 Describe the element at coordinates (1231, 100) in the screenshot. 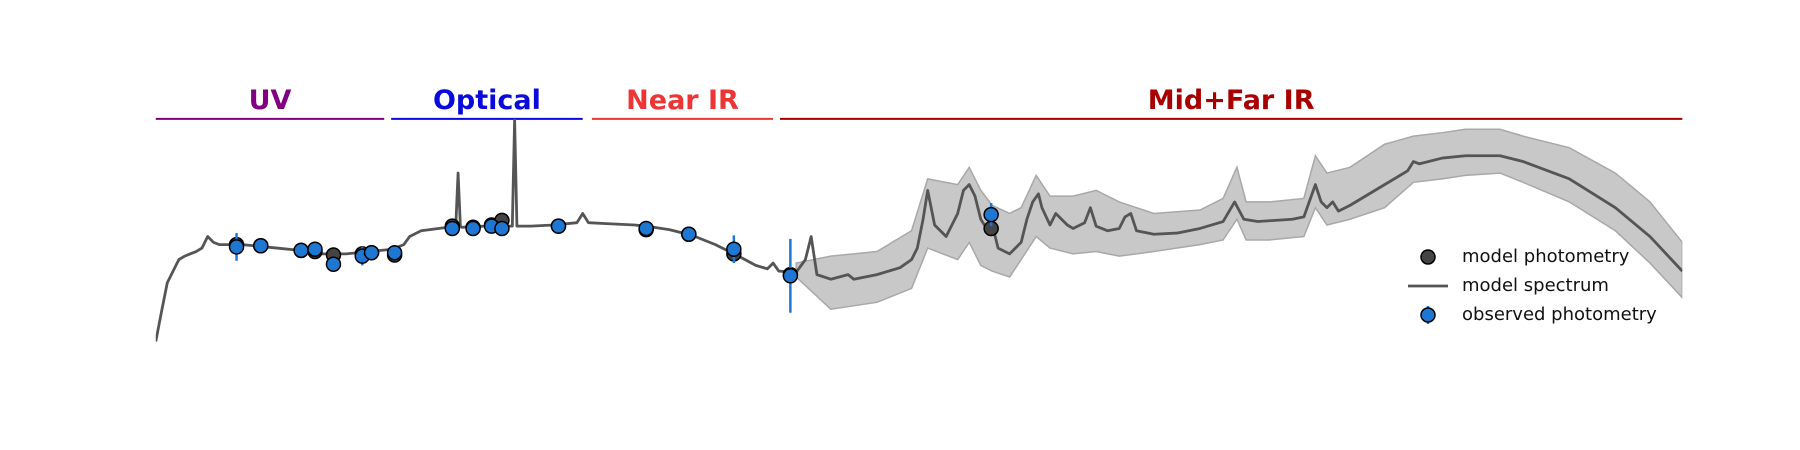

I see `region-label: Mid+Far IR` at that location.